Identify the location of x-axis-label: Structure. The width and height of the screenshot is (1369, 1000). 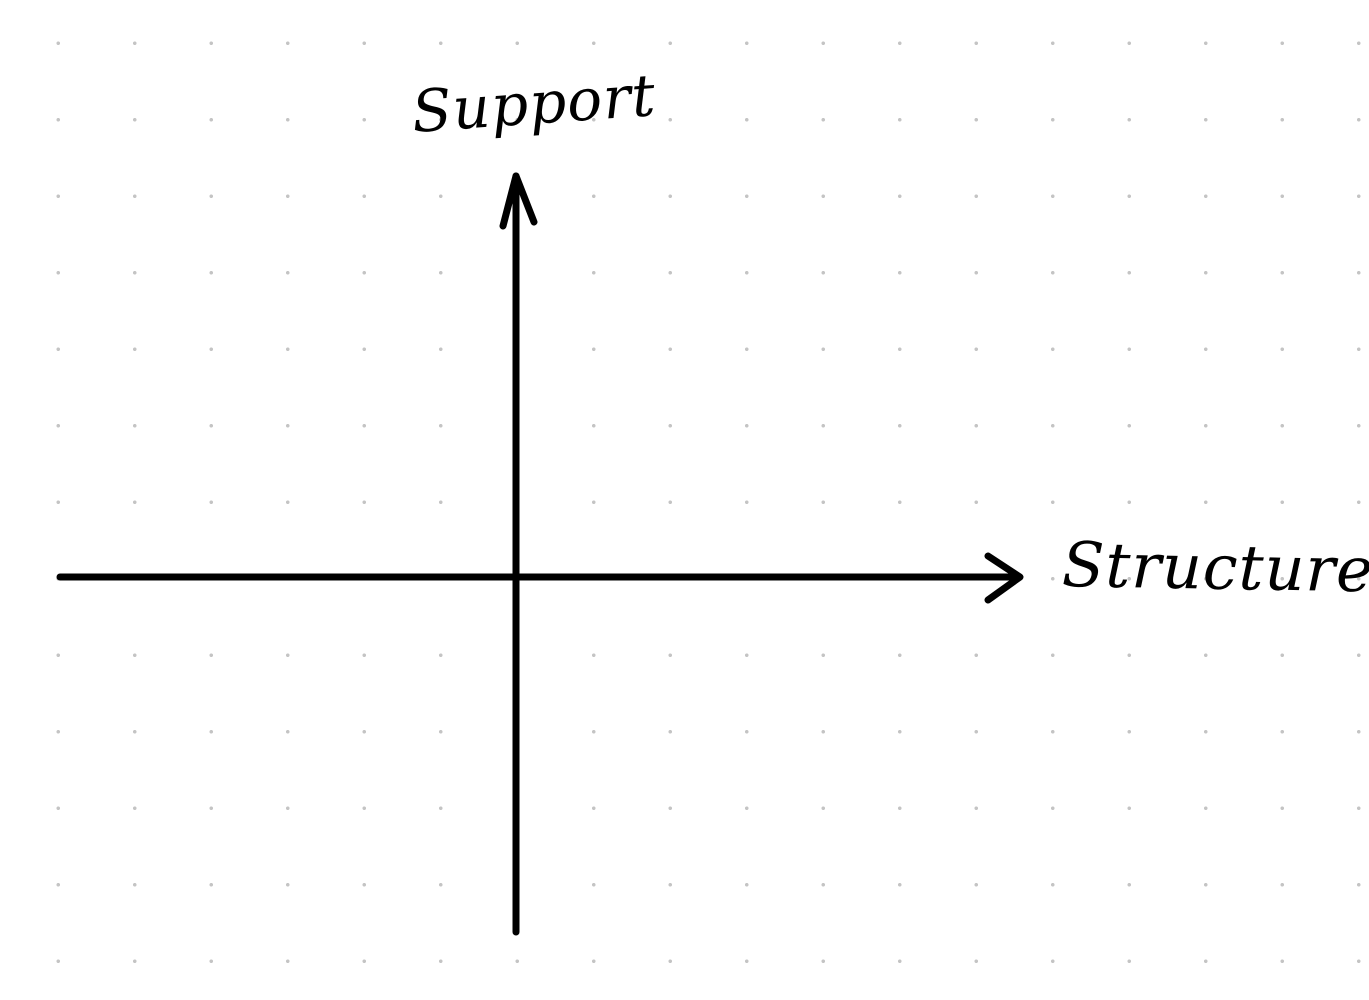
(1215, 567).